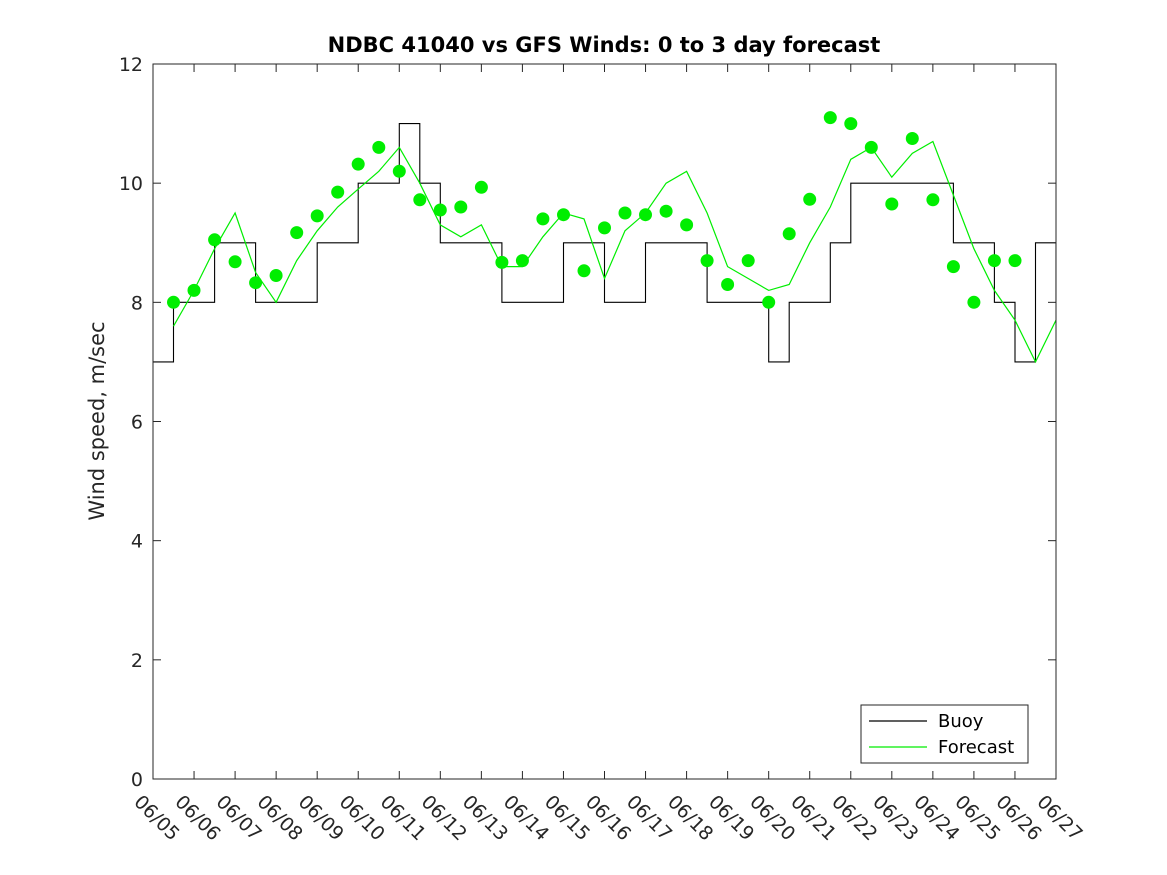 The height and width of the screenshot is (875, 1167). I want to click on legend-label: Buoy, so click(961, 721).